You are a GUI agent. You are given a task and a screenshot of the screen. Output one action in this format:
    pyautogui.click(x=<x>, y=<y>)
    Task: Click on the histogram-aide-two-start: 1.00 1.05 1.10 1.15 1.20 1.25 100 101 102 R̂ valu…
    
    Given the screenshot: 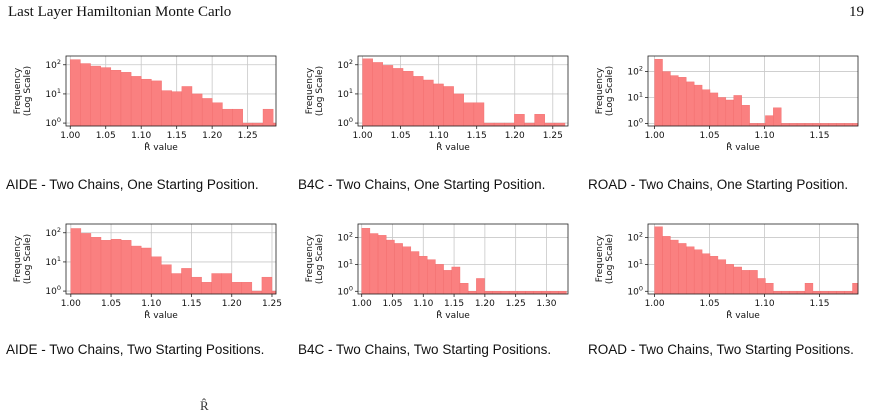 What is the action you would take?
    pyautogui.click(x=146, y=270)
    